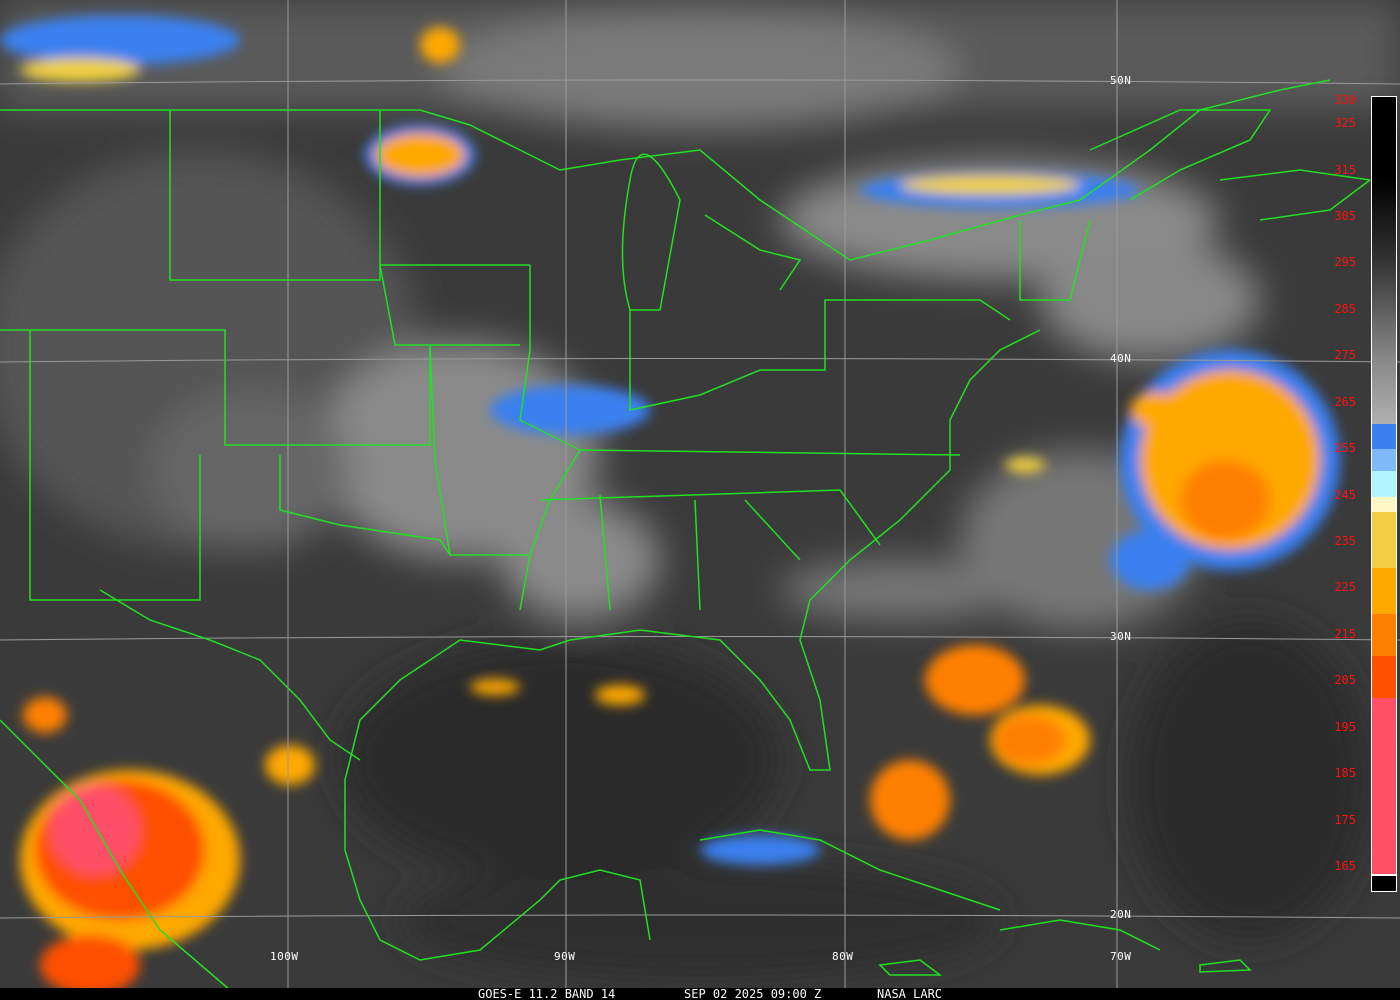 The width and height of the screenshot is (1400, 1000). Describe the element at coordinates (1345, 726) in the screenshot. I see `colorbar-label: 195` at that location.